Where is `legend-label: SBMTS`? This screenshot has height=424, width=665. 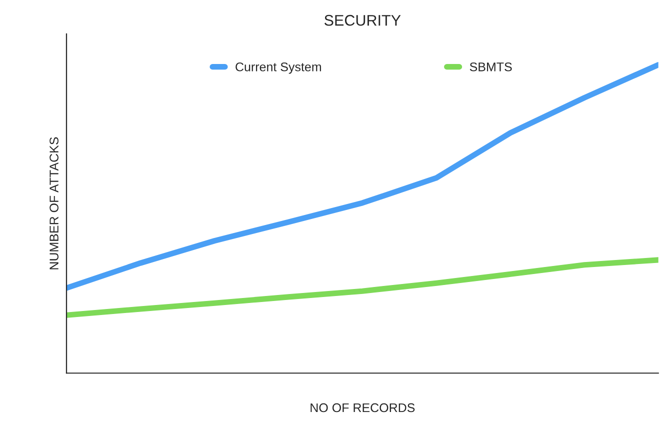 legend-label: SBMTS is located at coordinates (491, 67).